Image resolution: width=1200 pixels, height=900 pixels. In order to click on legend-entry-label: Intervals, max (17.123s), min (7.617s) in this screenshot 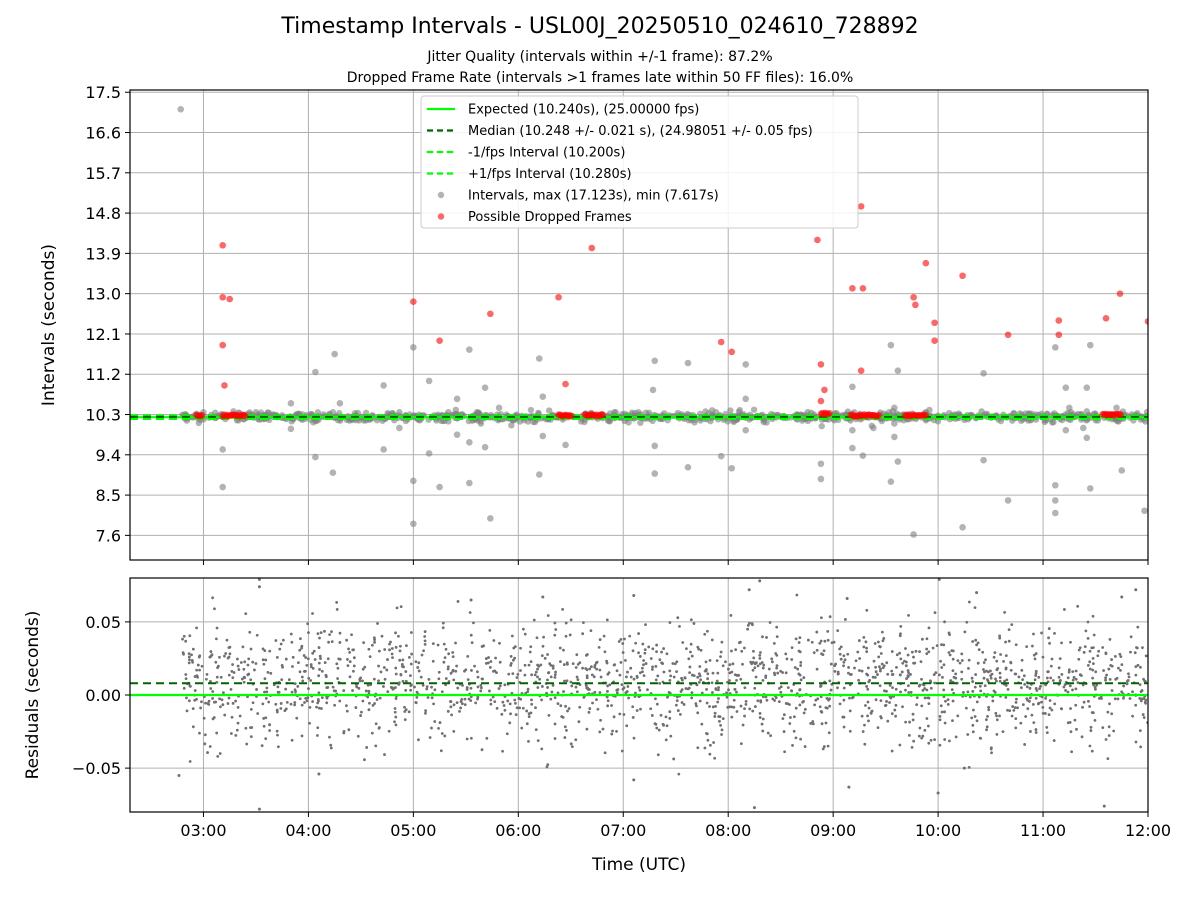, I will do `click(593, 196)`.